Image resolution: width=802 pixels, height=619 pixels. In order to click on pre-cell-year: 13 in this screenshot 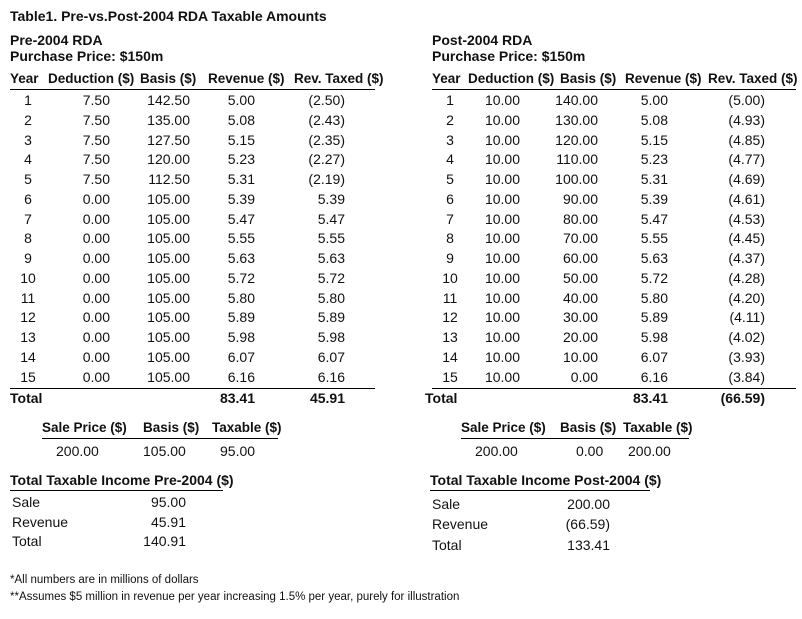, I will do `click(28, 337)`.